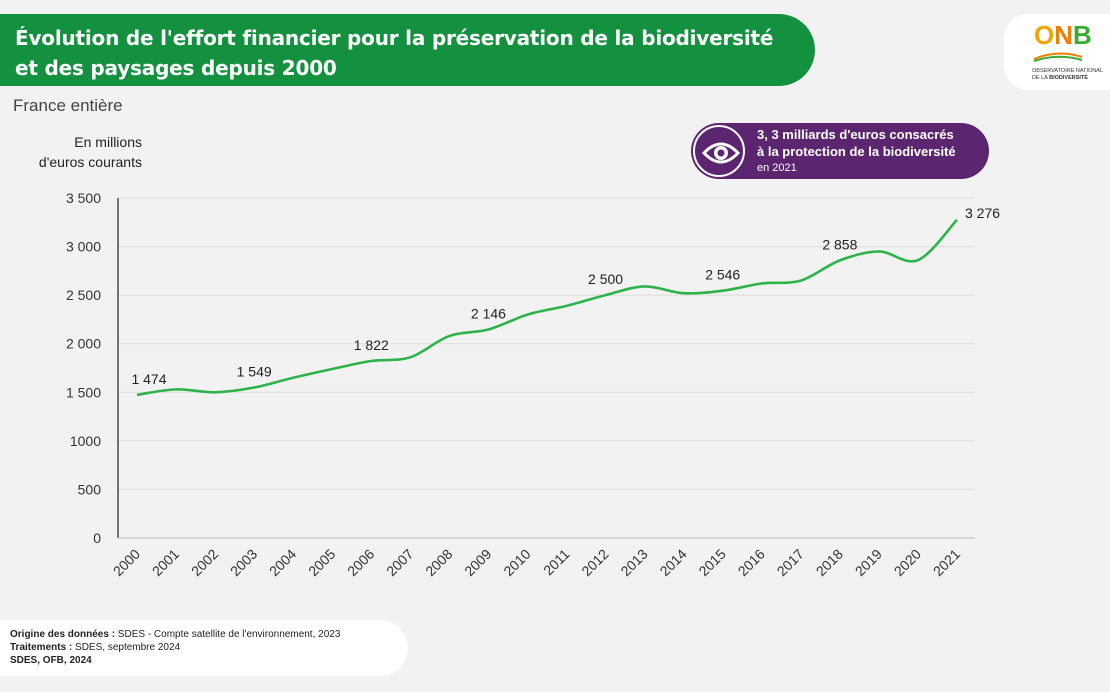  I want to click on x-tick-label: 2014, so click(672, 562).